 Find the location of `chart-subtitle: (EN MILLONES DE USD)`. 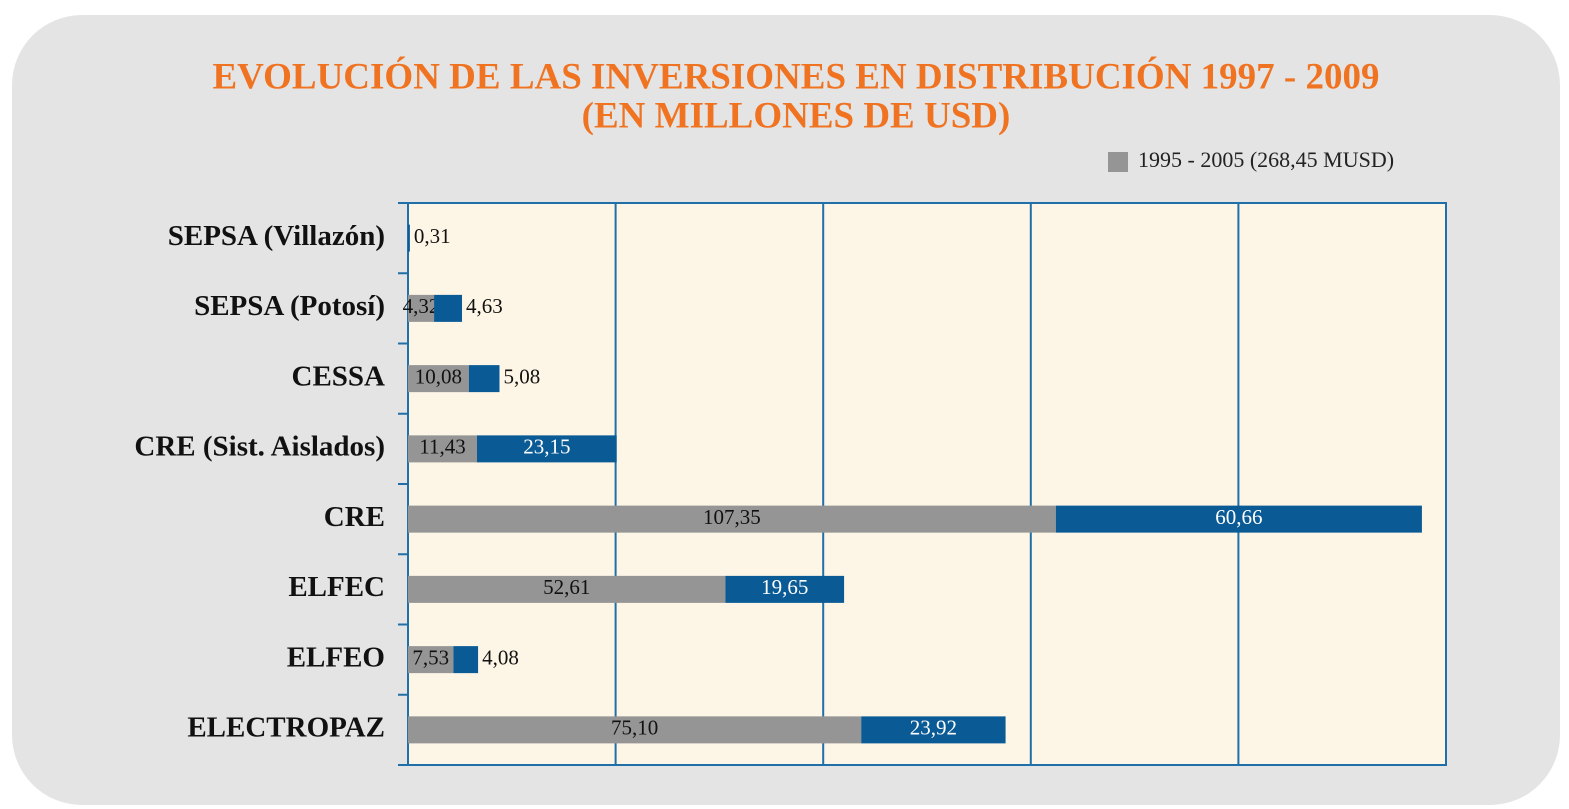

chart-subtitle: (EN MILLONES DE USD) is located at coordinates (796, 115).